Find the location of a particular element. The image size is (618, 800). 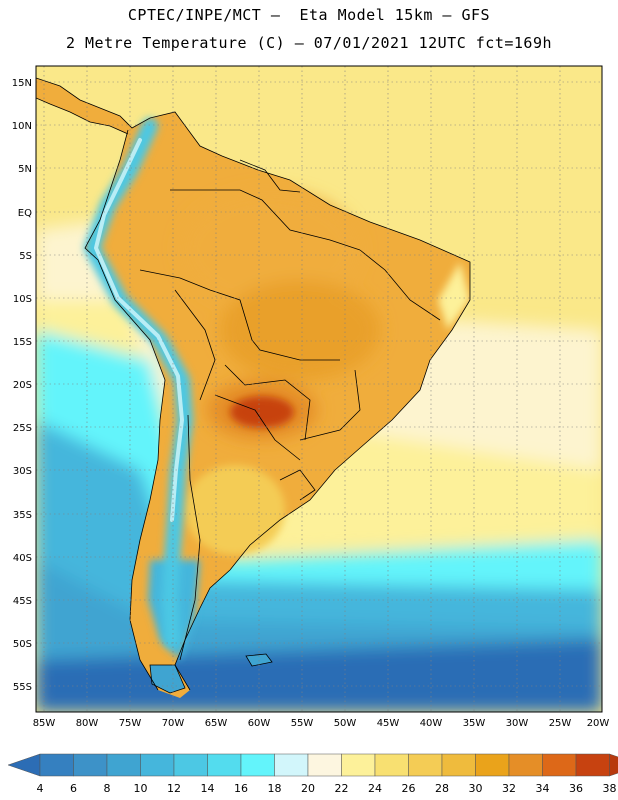

lat-label: 55S is located at coordinates (22, 687).